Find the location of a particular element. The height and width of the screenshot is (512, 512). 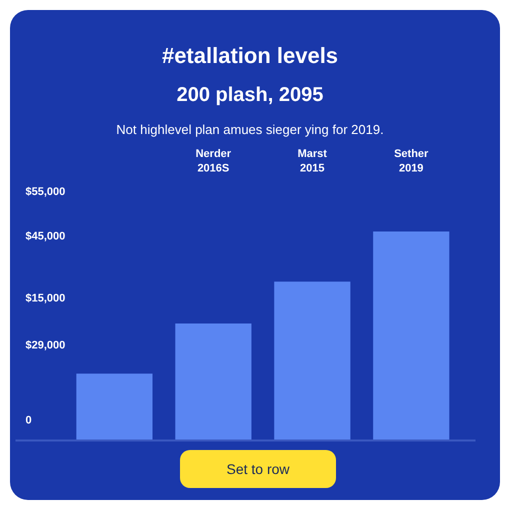

annotation: $15,000 is located at coordinates (46, 298).